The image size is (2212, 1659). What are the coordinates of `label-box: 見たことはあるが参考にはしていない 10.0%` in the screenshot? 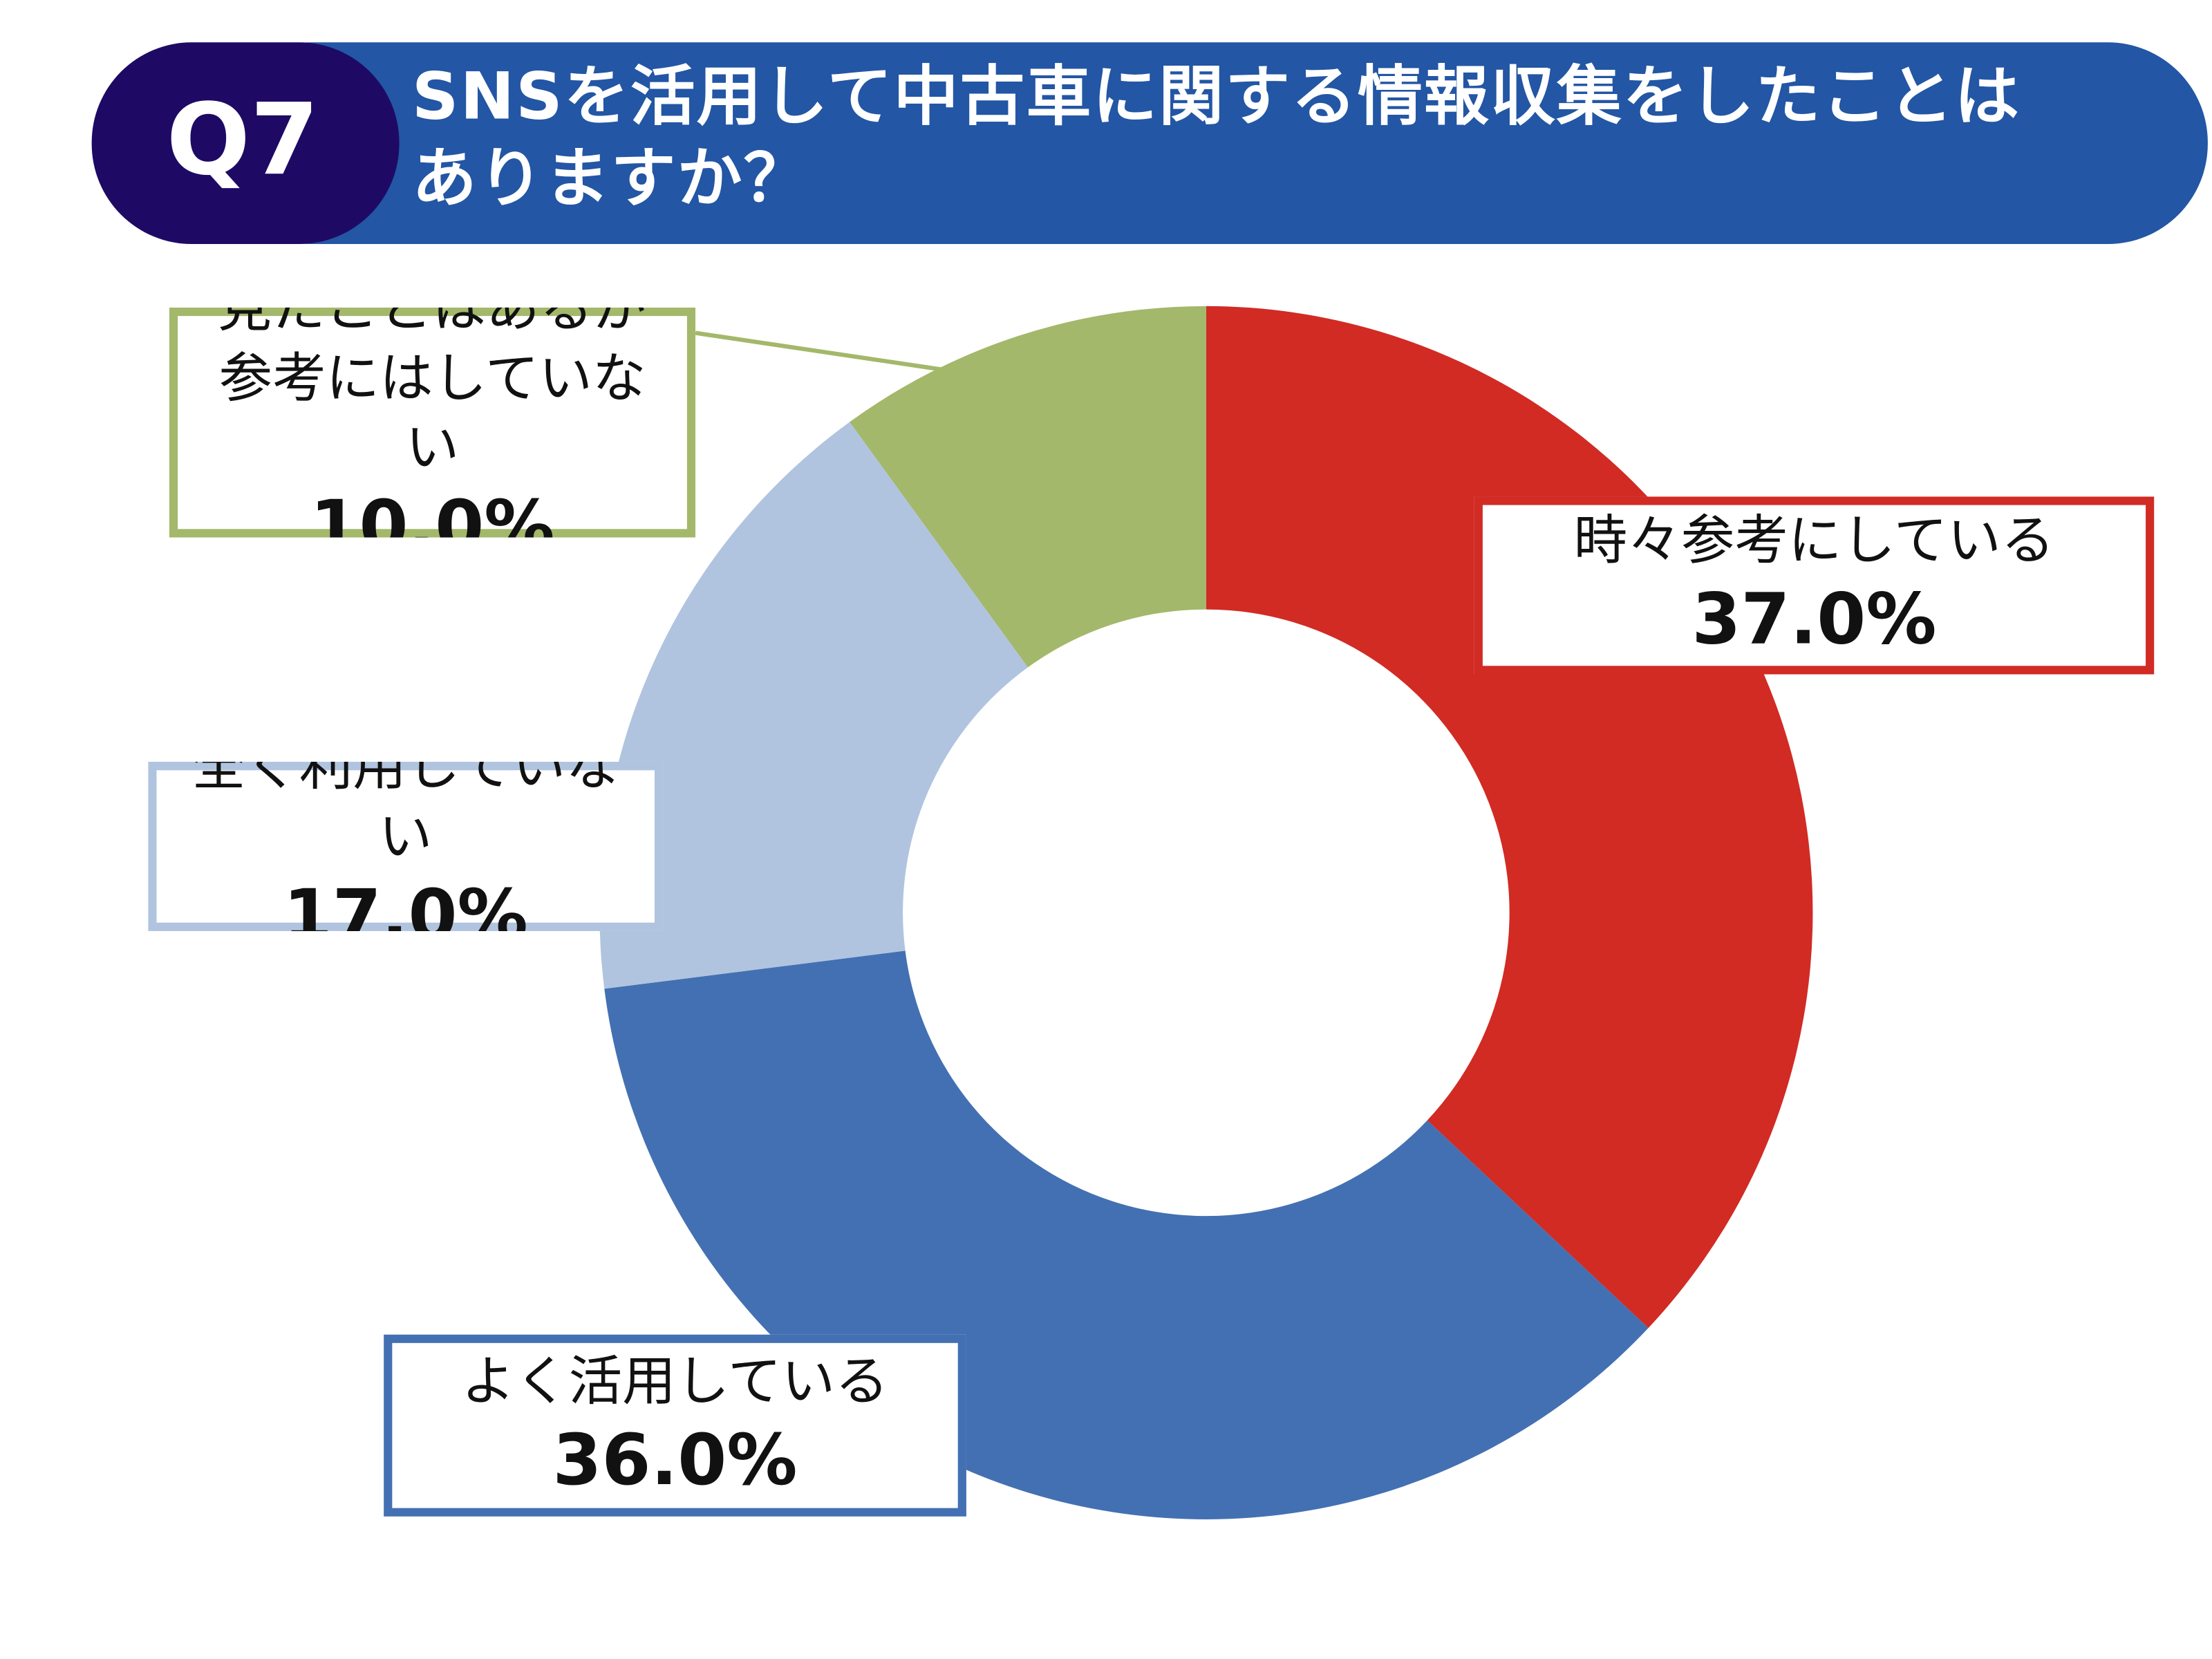 It's located at (433, 422).